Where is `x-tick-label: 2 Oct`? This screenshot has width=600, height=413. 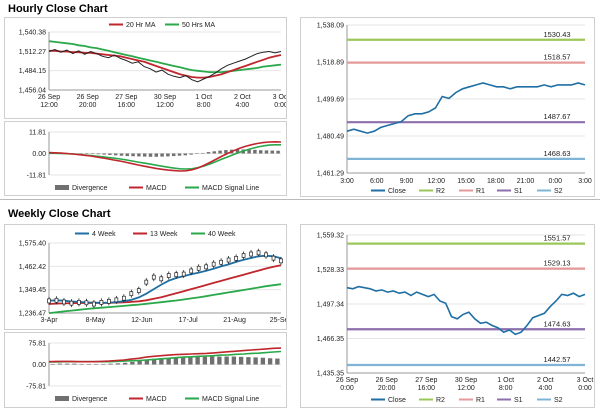 x-tick-label: 2 Oct is located at coordinates (242, 97).